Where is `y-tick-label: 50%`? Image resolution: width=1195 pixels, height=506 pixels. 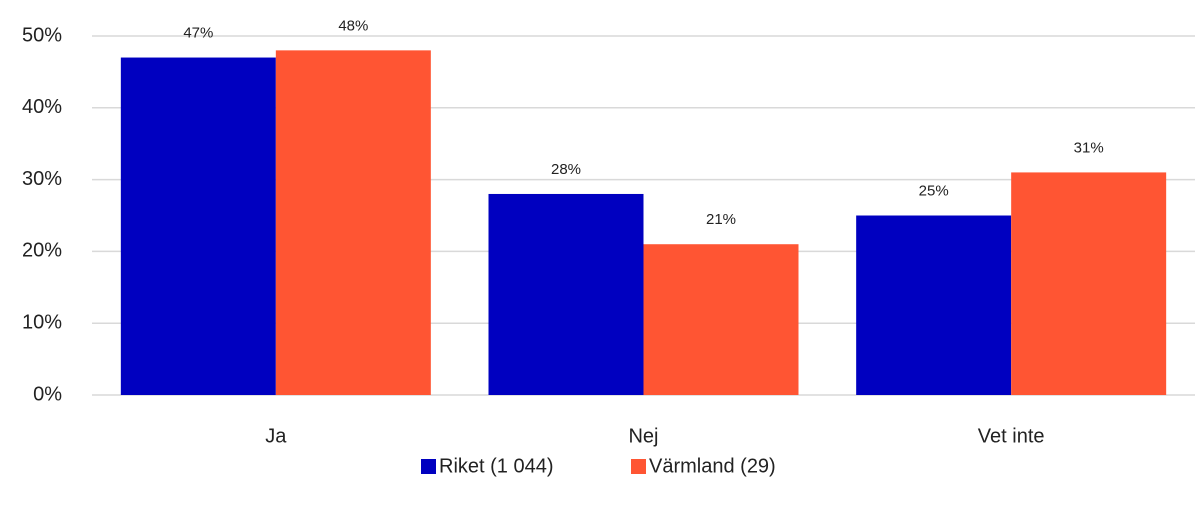 y-tick-label: 50% is located at coordinates (42, 35).